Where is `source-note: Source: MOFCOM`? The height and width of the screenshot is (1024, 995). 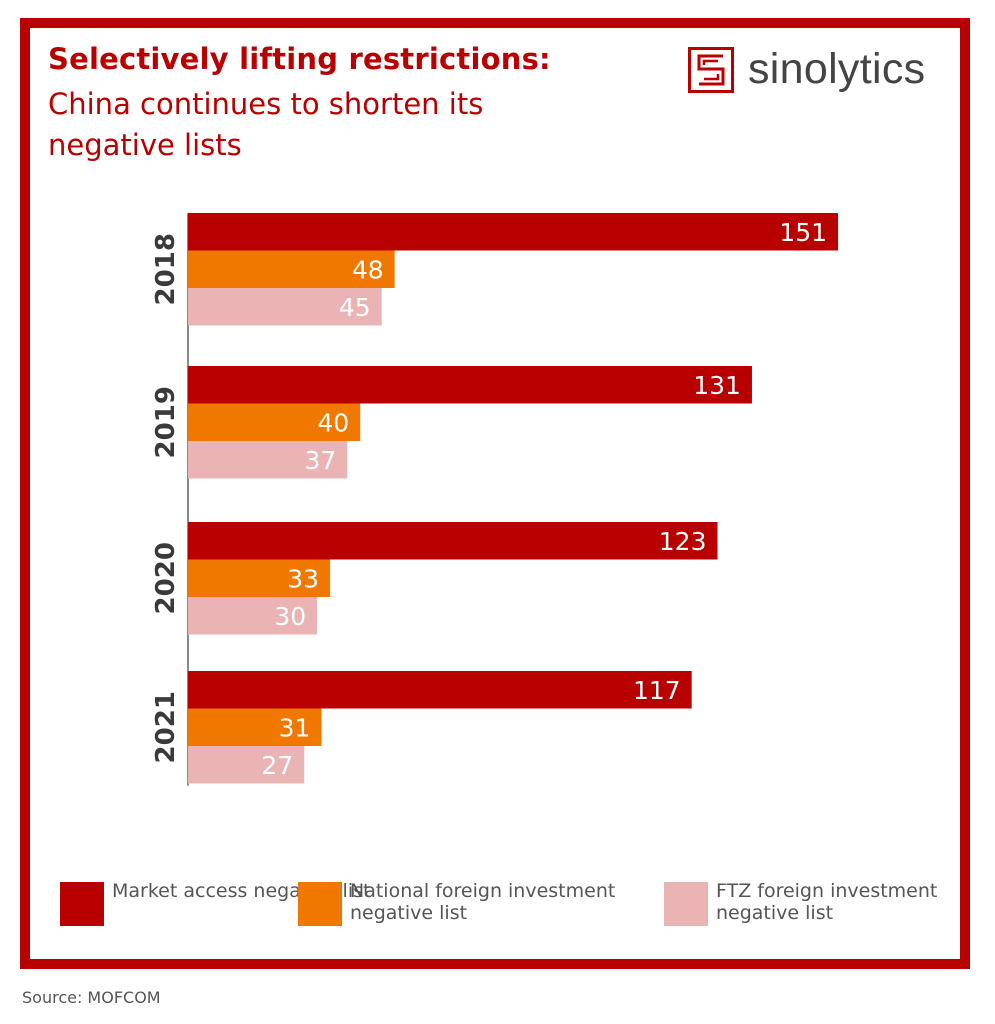 source-note: Source: MOFCOM is located at coordinates (91, 997).